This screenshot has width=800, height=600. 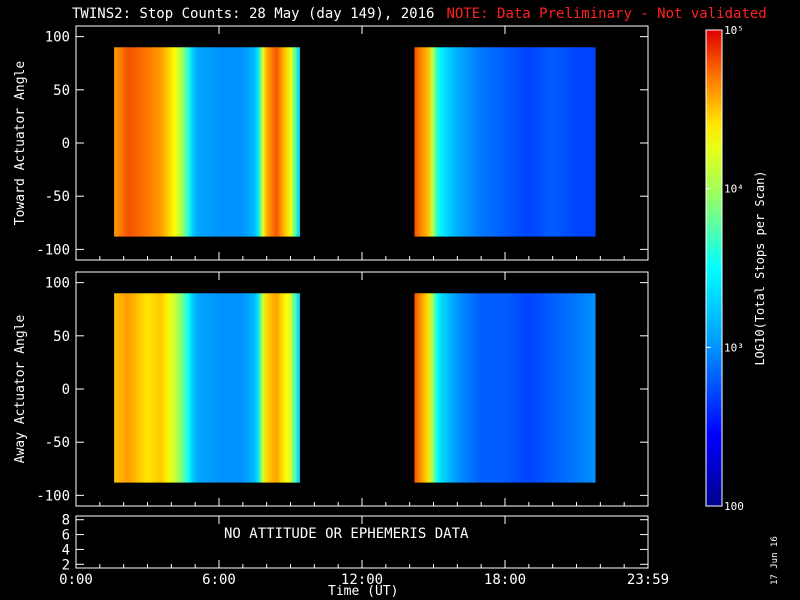 What do you see at coordinates (363, 591) in the screenshot?
I see `x-axis-label: Time (UT)` at bounding box center [363, 591].